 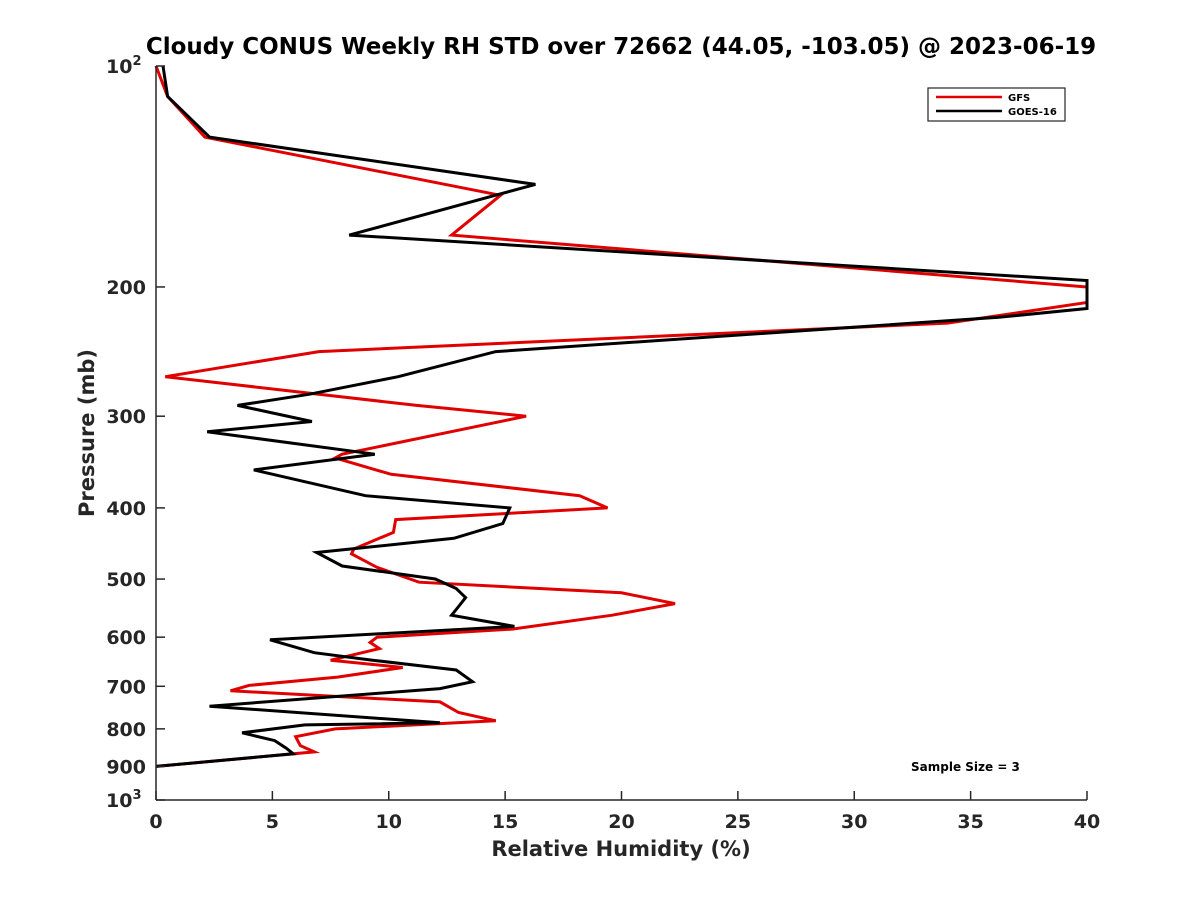 I want to click on sample-size-annotation: Sample Size = 3, so click(x=965, y=767).